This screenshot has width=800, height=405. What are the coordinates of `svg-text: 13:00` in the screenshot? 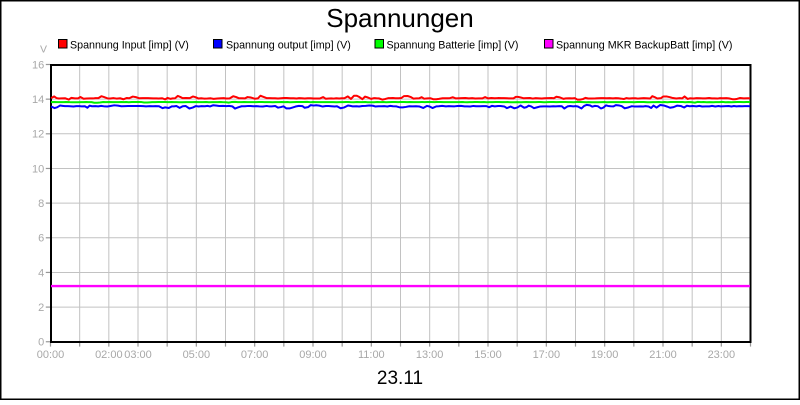 It's located at (430, 355).